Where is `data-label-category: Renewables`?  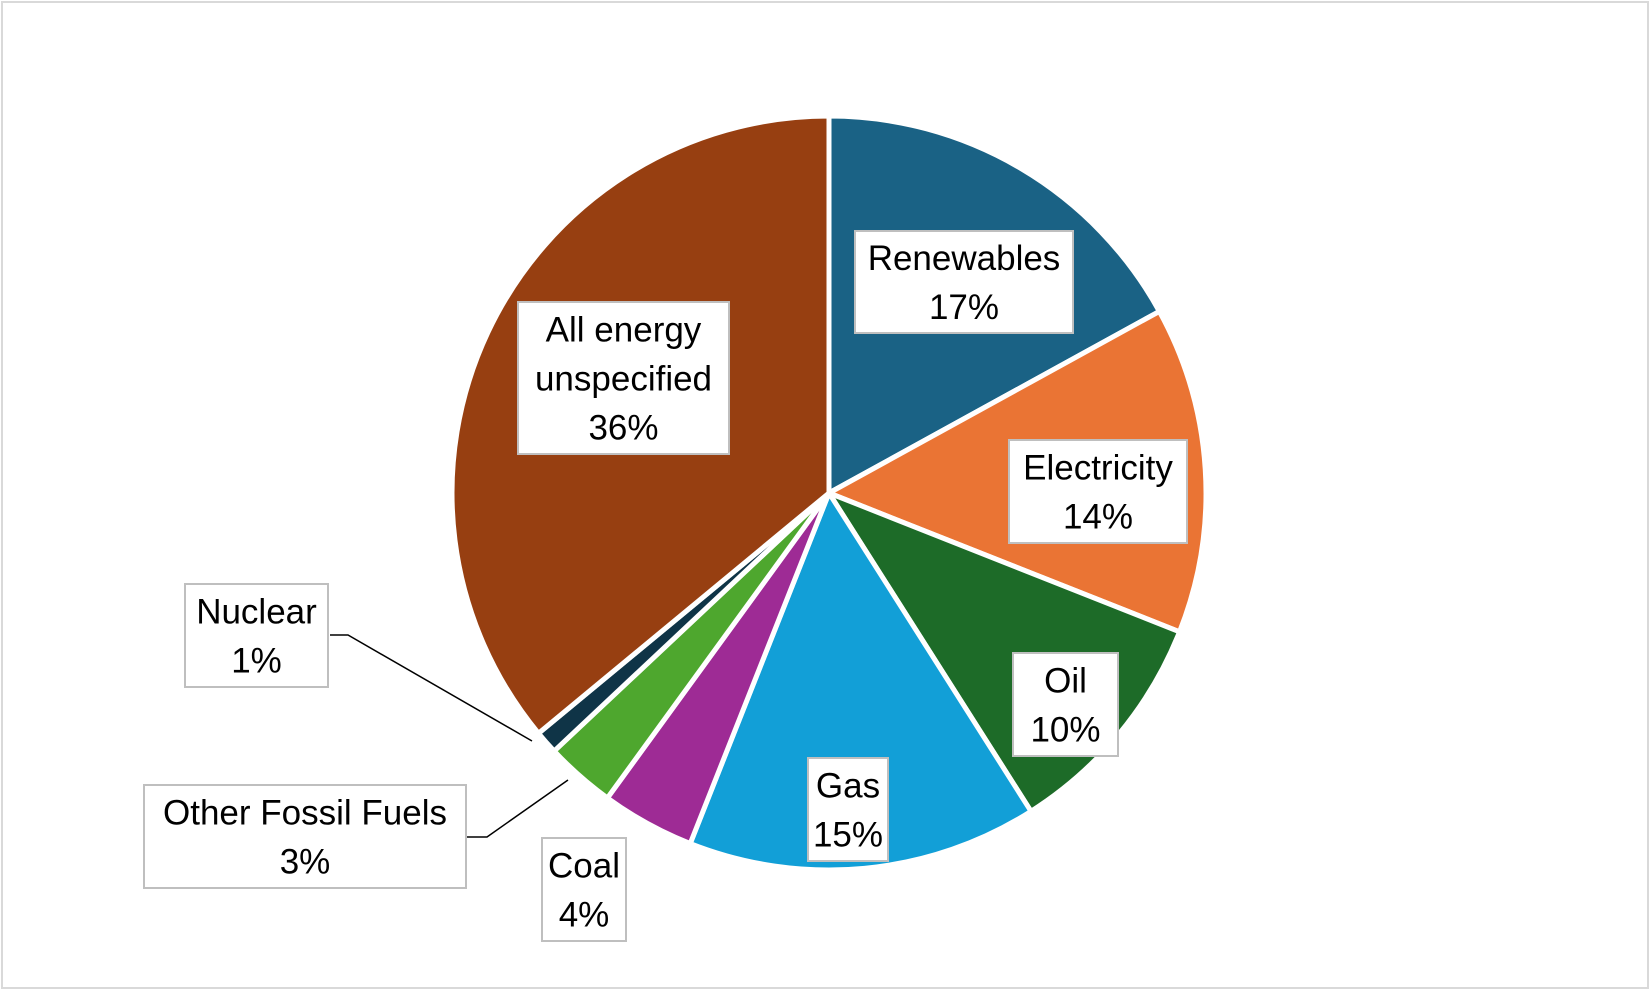 data-label-category: Renewables is located at coordinates (964, 258).